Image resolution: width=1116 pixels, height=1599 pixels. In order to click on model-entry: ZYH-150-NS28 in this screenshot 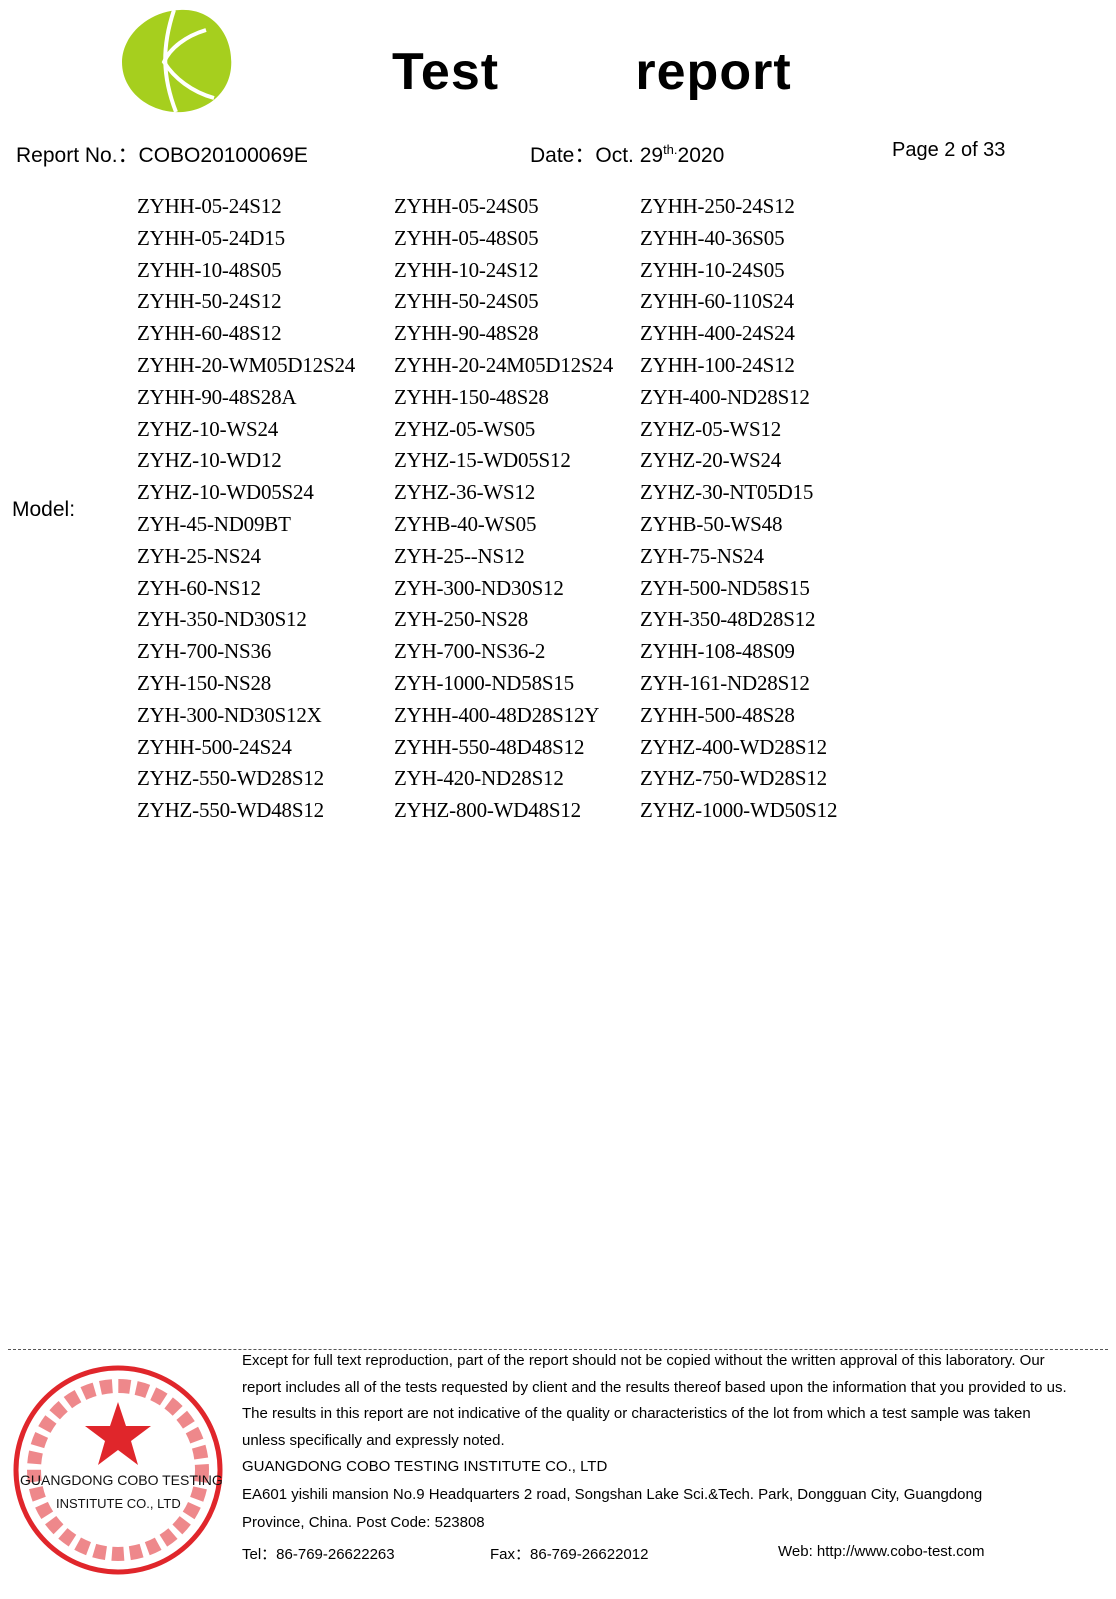, I will do `click(204, 683)`.